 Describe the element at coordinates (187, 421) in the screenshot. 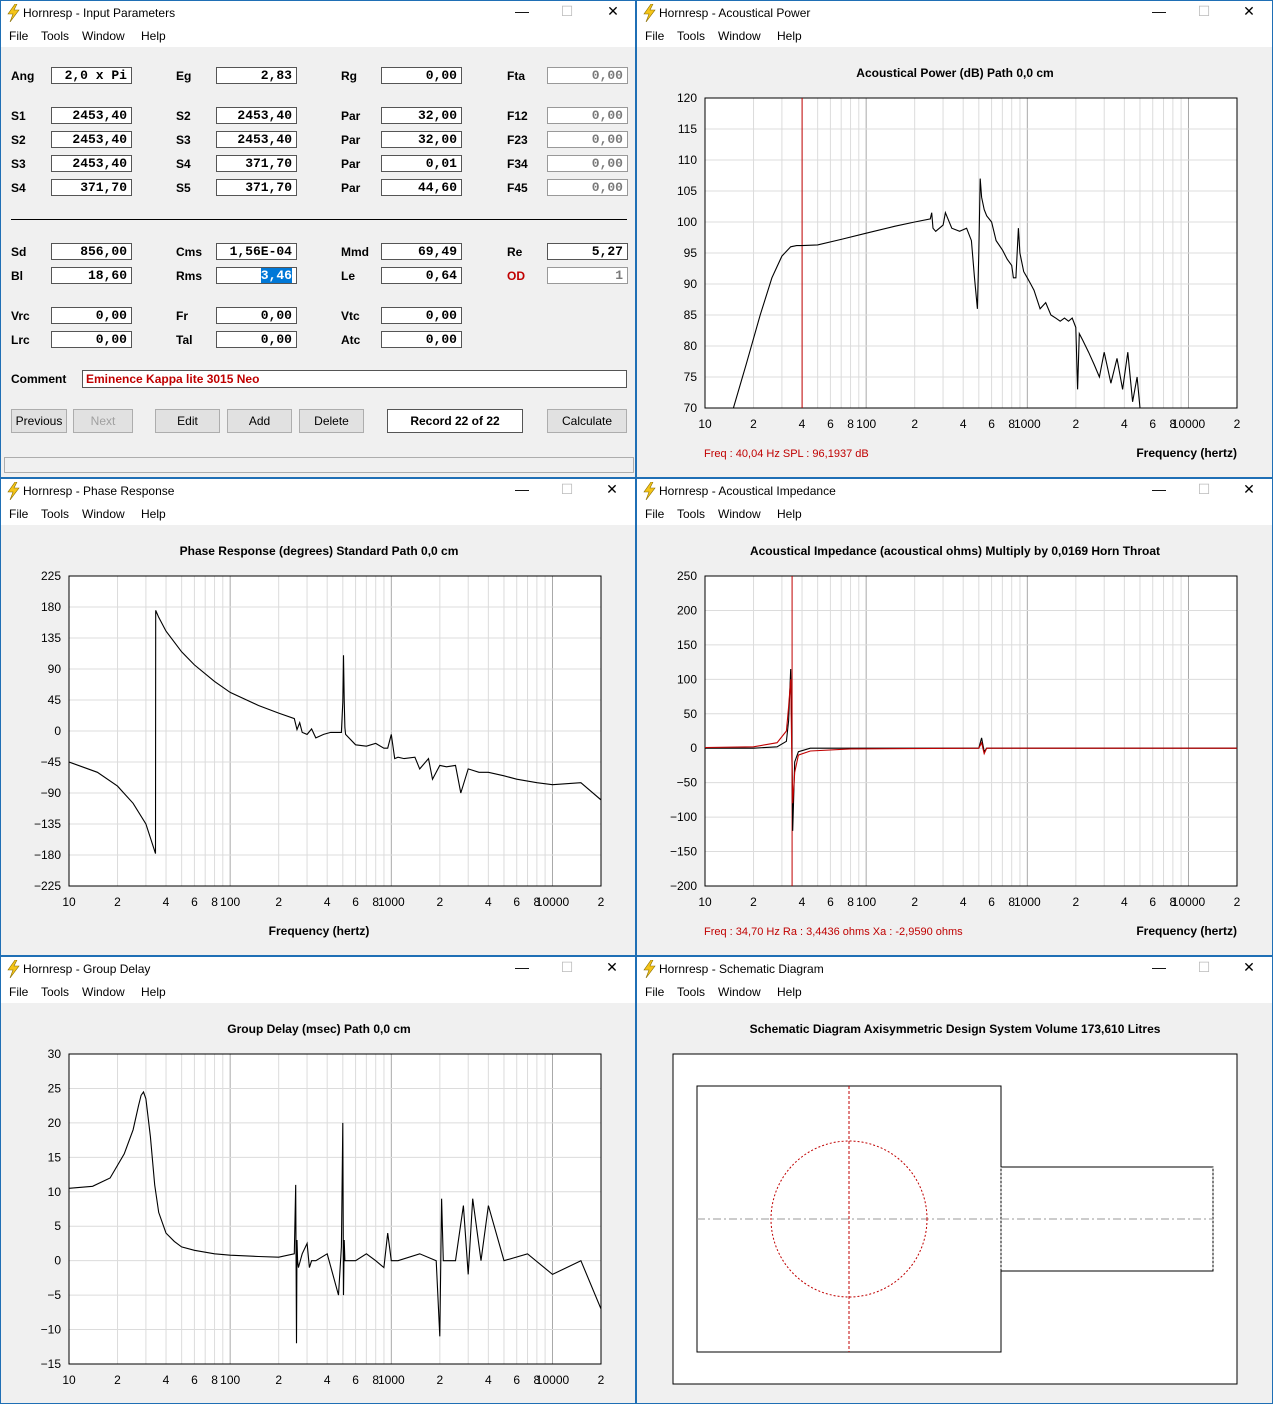

I see `edit-button: Edit` at that location.